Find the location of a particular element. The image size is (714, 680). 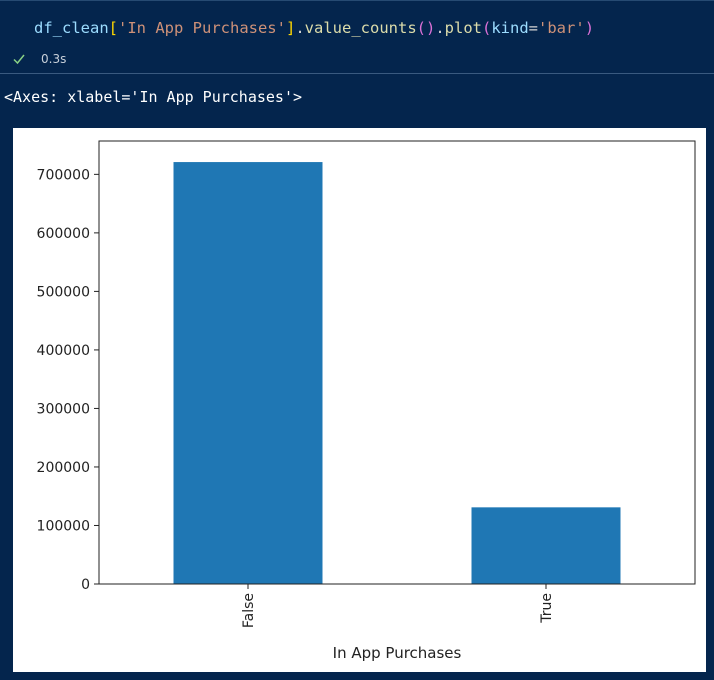

x-tick-label: False is located at coordinates (249, 610).